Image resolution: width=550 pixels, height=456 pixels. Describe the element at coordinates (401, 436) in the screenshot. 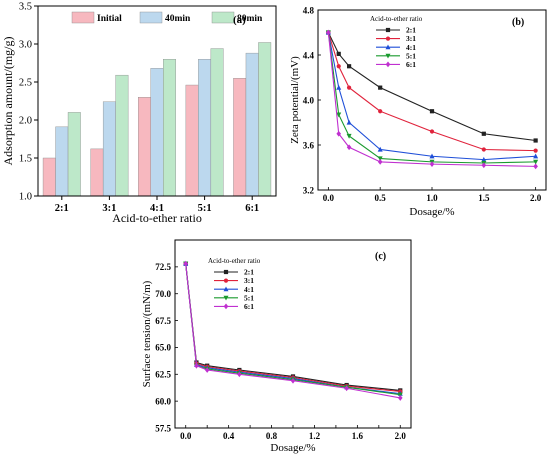

I see `panel-c-xtick-label: 2.0` at that location.